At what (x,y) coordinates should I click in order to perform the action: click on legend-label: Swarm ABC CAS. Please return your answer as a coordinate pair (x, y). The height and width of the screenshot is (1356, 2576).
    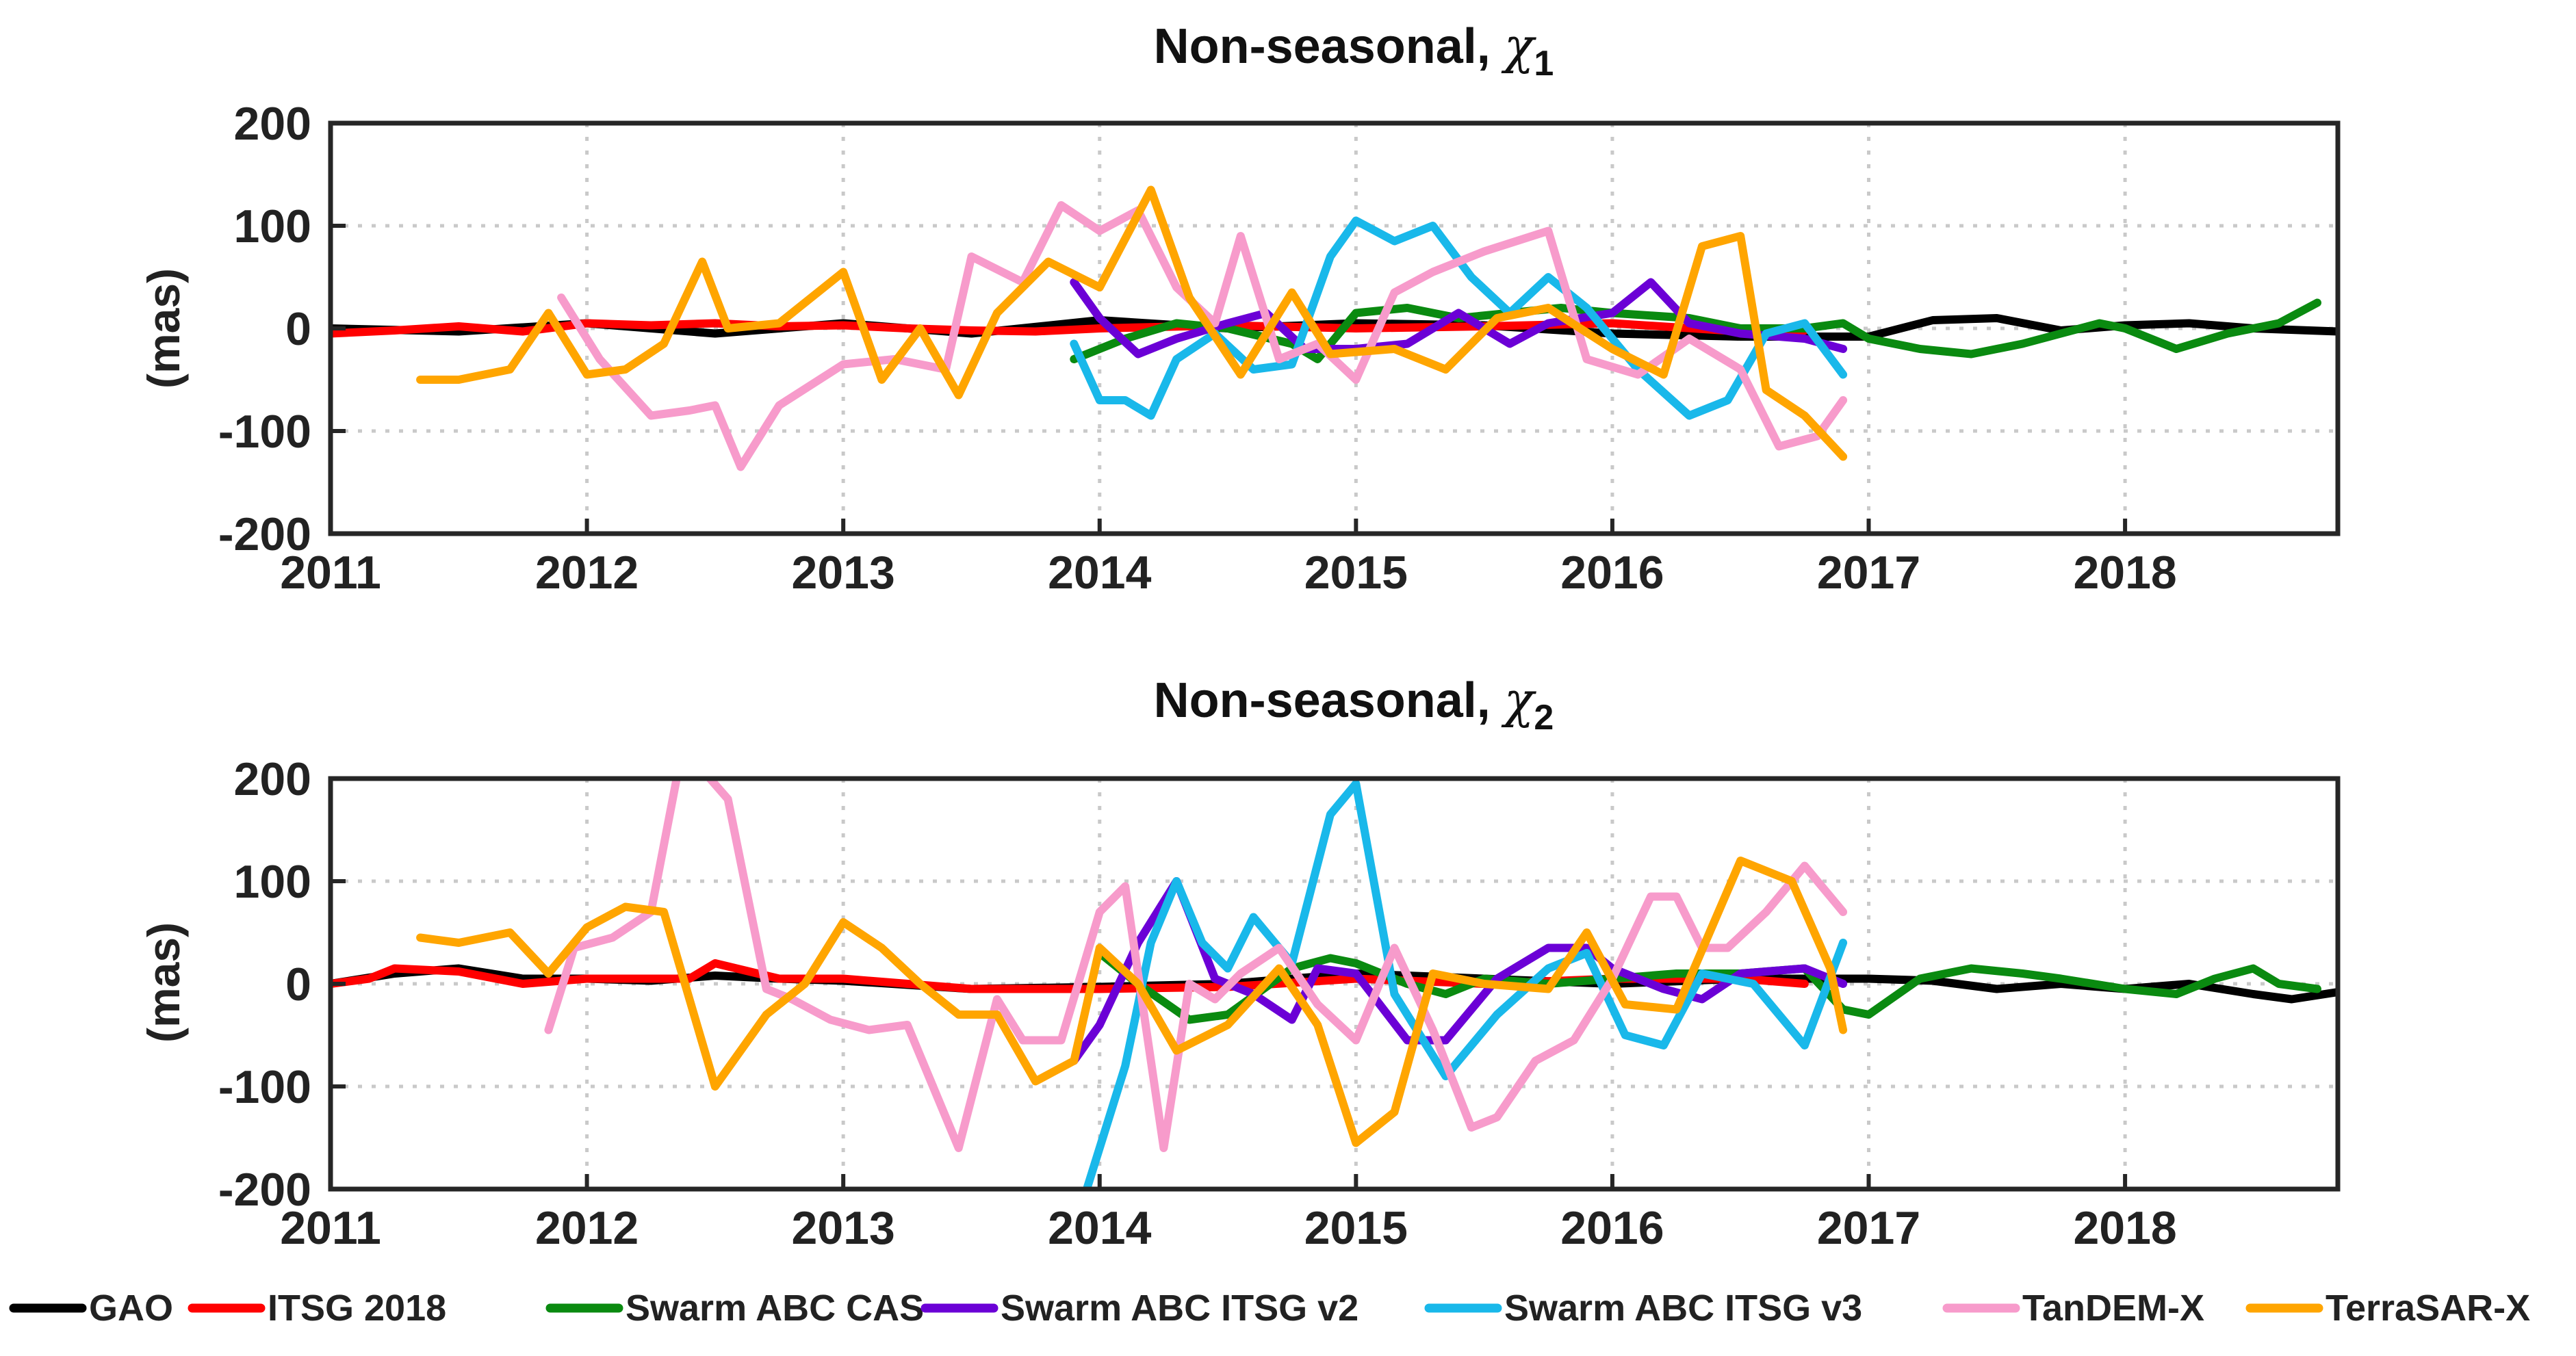
    Looking at the image, I should click on (775, 1308).